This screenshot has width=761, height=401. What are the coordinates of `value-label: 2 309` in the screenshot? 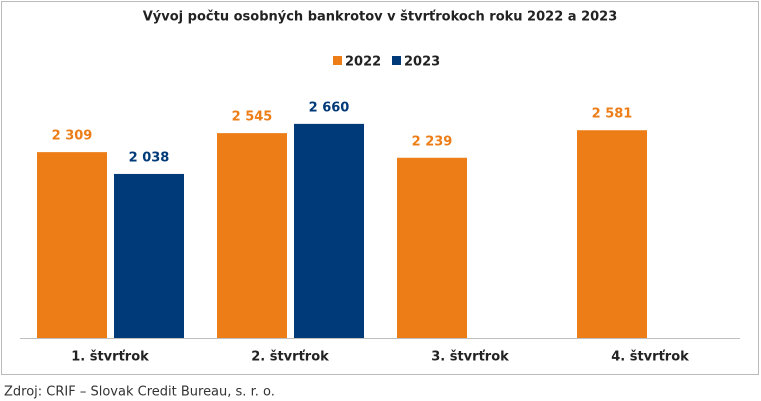 It's located at (72, 136).